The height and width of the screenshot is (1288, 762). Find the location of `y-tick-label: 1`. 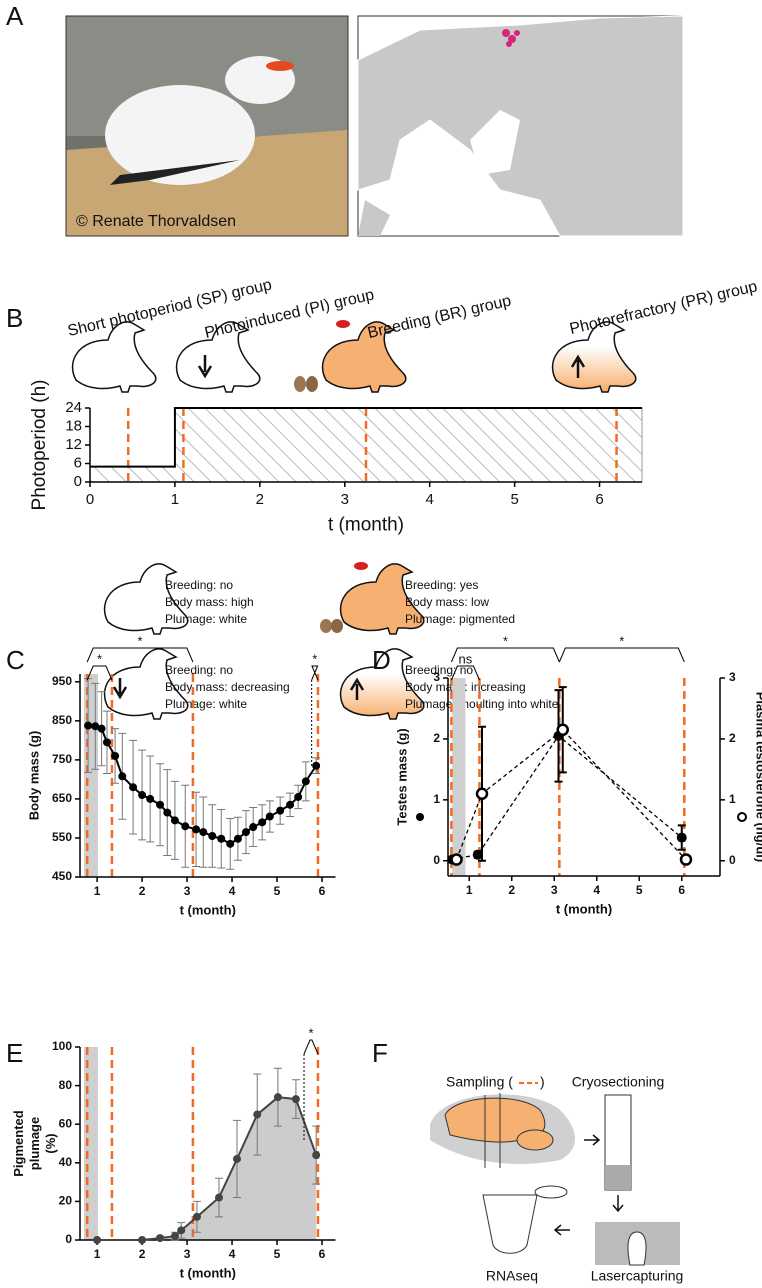

y-tick-label: 1 is located at coordinates (436, 799).